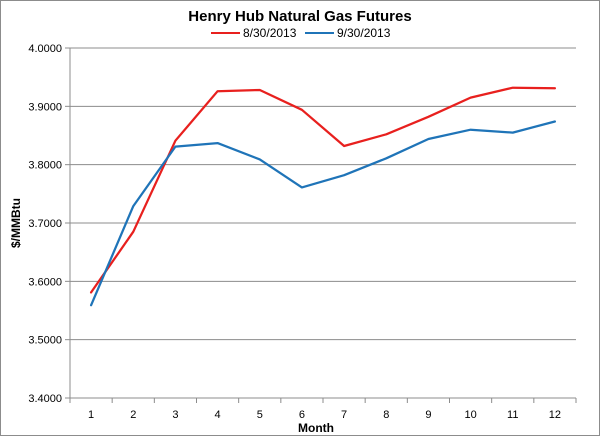  What do you see at coordinates (364, 33) in the screenshot?
I see `legend-label-9-30-2013: 9/30/2013` at bounding box center [364, 33].